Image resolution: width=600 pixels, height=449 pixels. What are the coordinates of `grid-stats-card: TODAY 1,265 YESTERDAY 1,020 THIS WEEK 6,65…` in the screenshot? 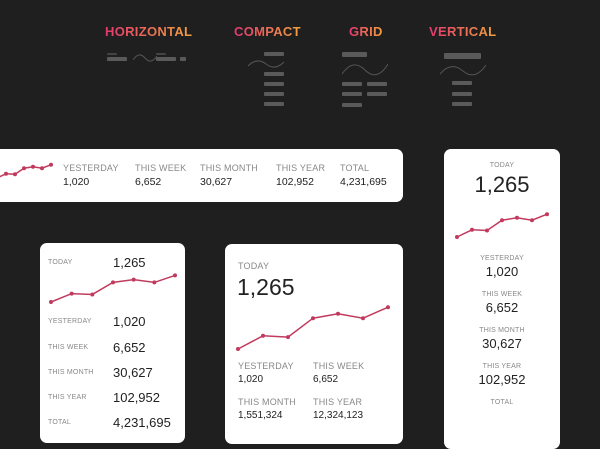 It's located at (314, 344).